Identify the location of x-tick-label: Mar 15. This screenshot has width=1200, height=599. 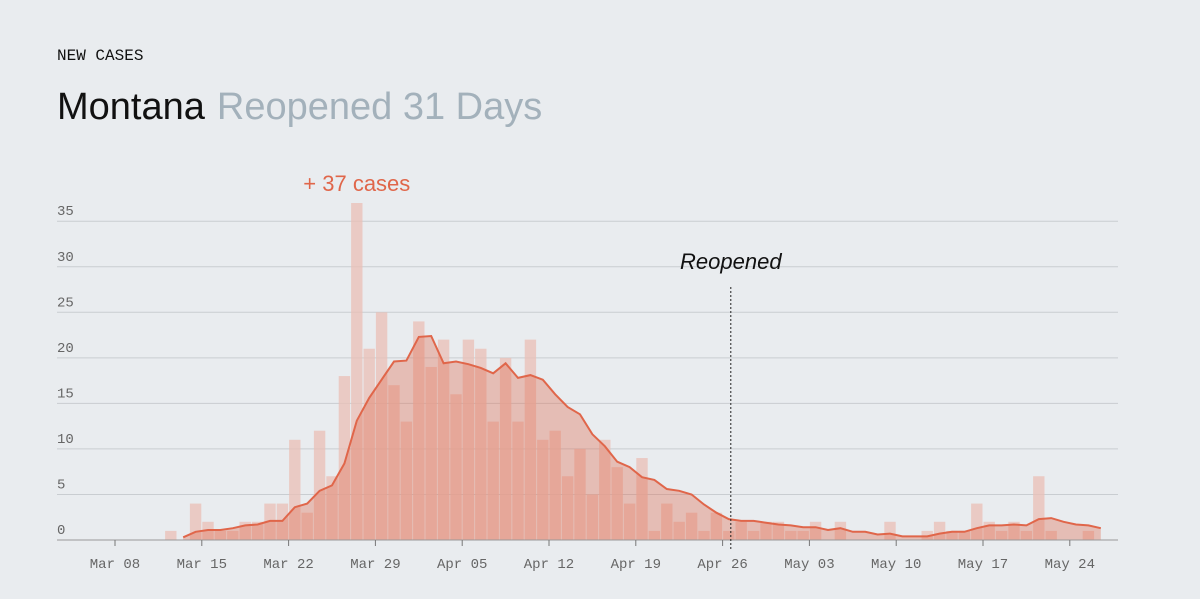
(202, 565).